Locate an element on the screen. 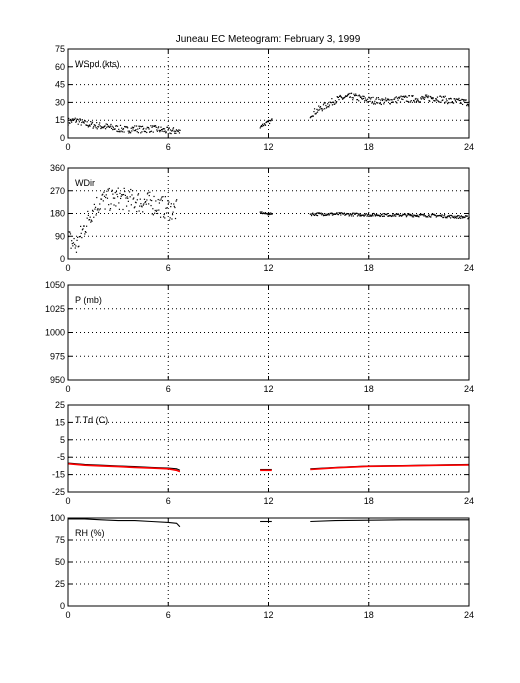 This screenshot has height=683, width=520. pres-xtick-label: 0 is located at coordinates (67, 389).